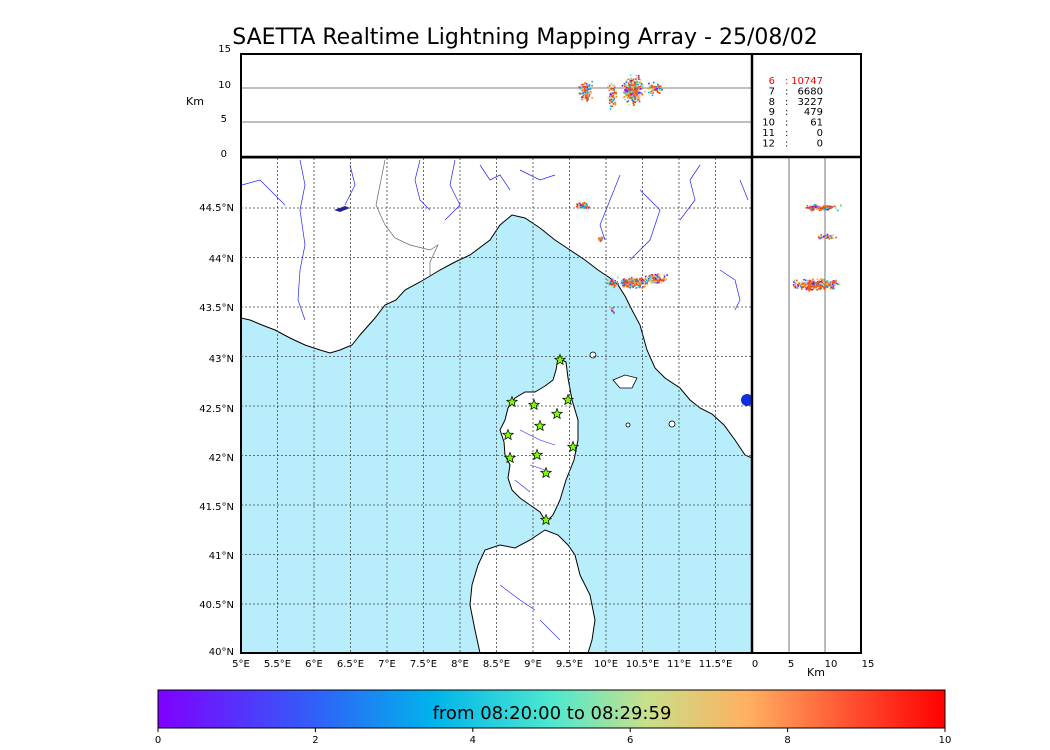 This screenshot has height=750, width=1050. What do you see at coordinates (817, 248) in the screenshot?
I see `side-scatter` at bounding box center [817, 248].